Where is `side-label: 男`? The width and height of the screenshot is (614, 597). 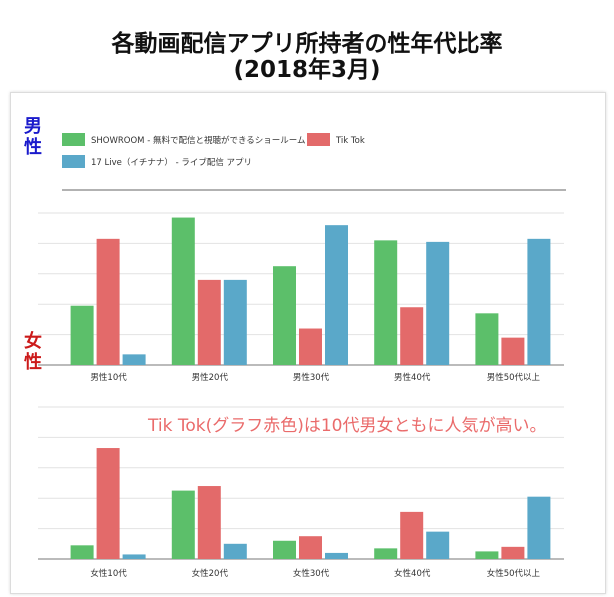 side-label: 男 is located at coordinates (33, 126).